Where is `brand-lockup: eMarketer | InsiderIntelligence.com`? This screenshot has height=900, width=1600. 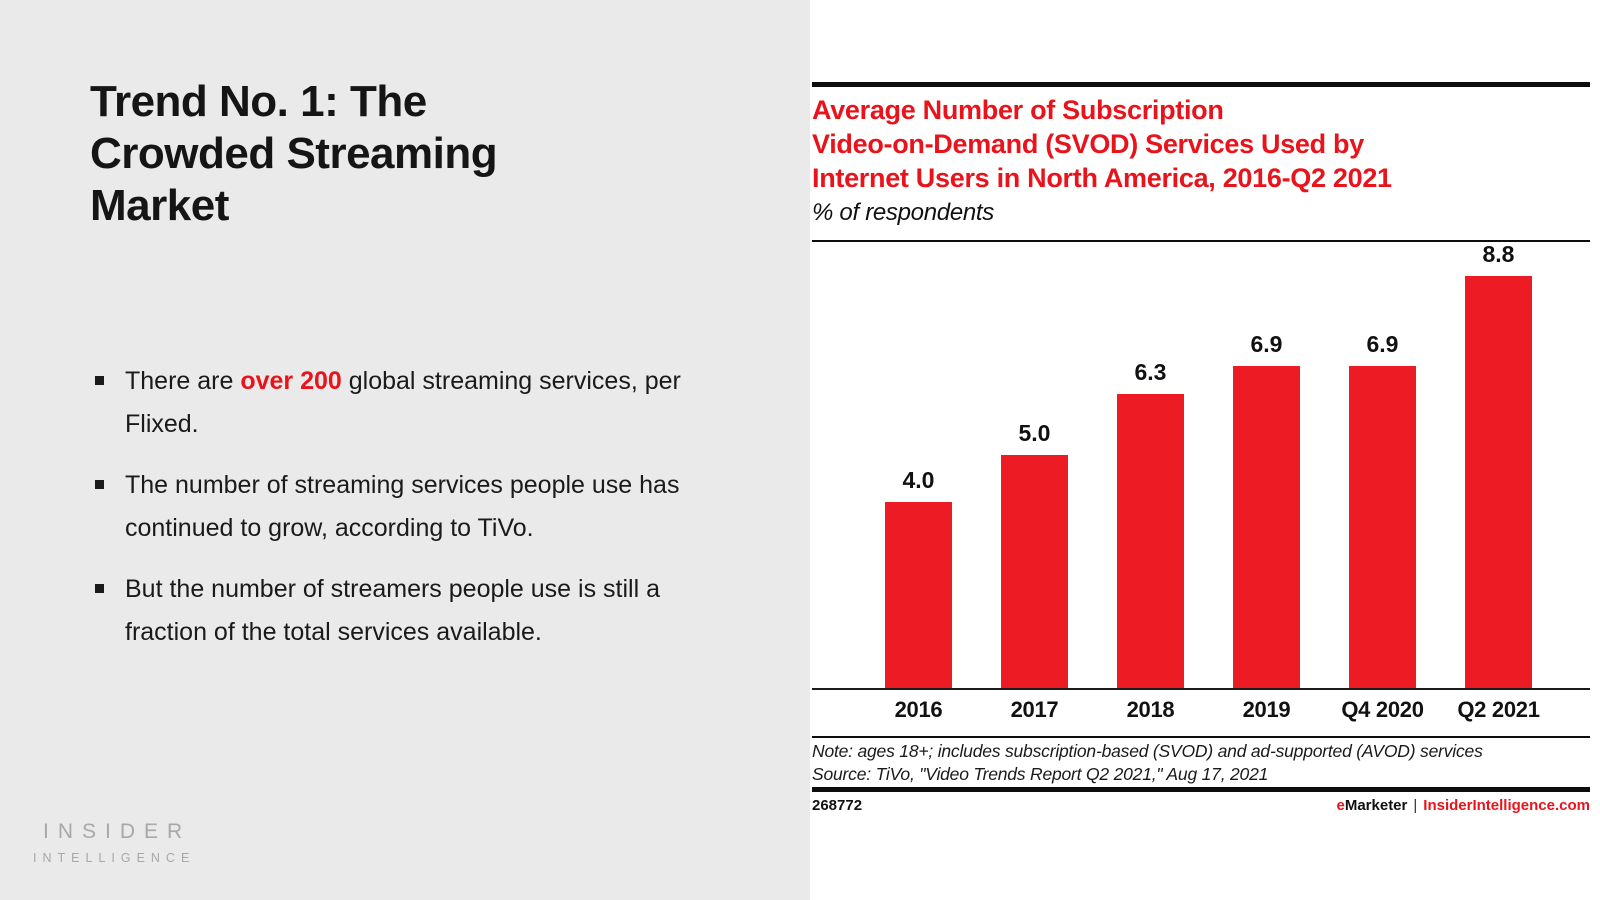
brand-lockup: eMarketer | InsiderIntelligence.com is located at coordinates (1463, 805).